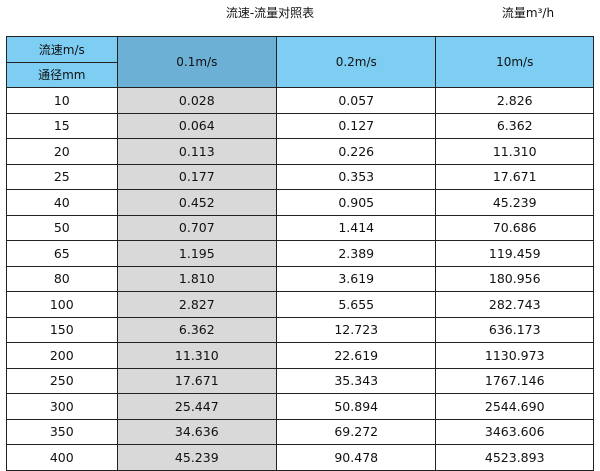  I want to click on flow-cell: 1130.973, so click(514, 355).